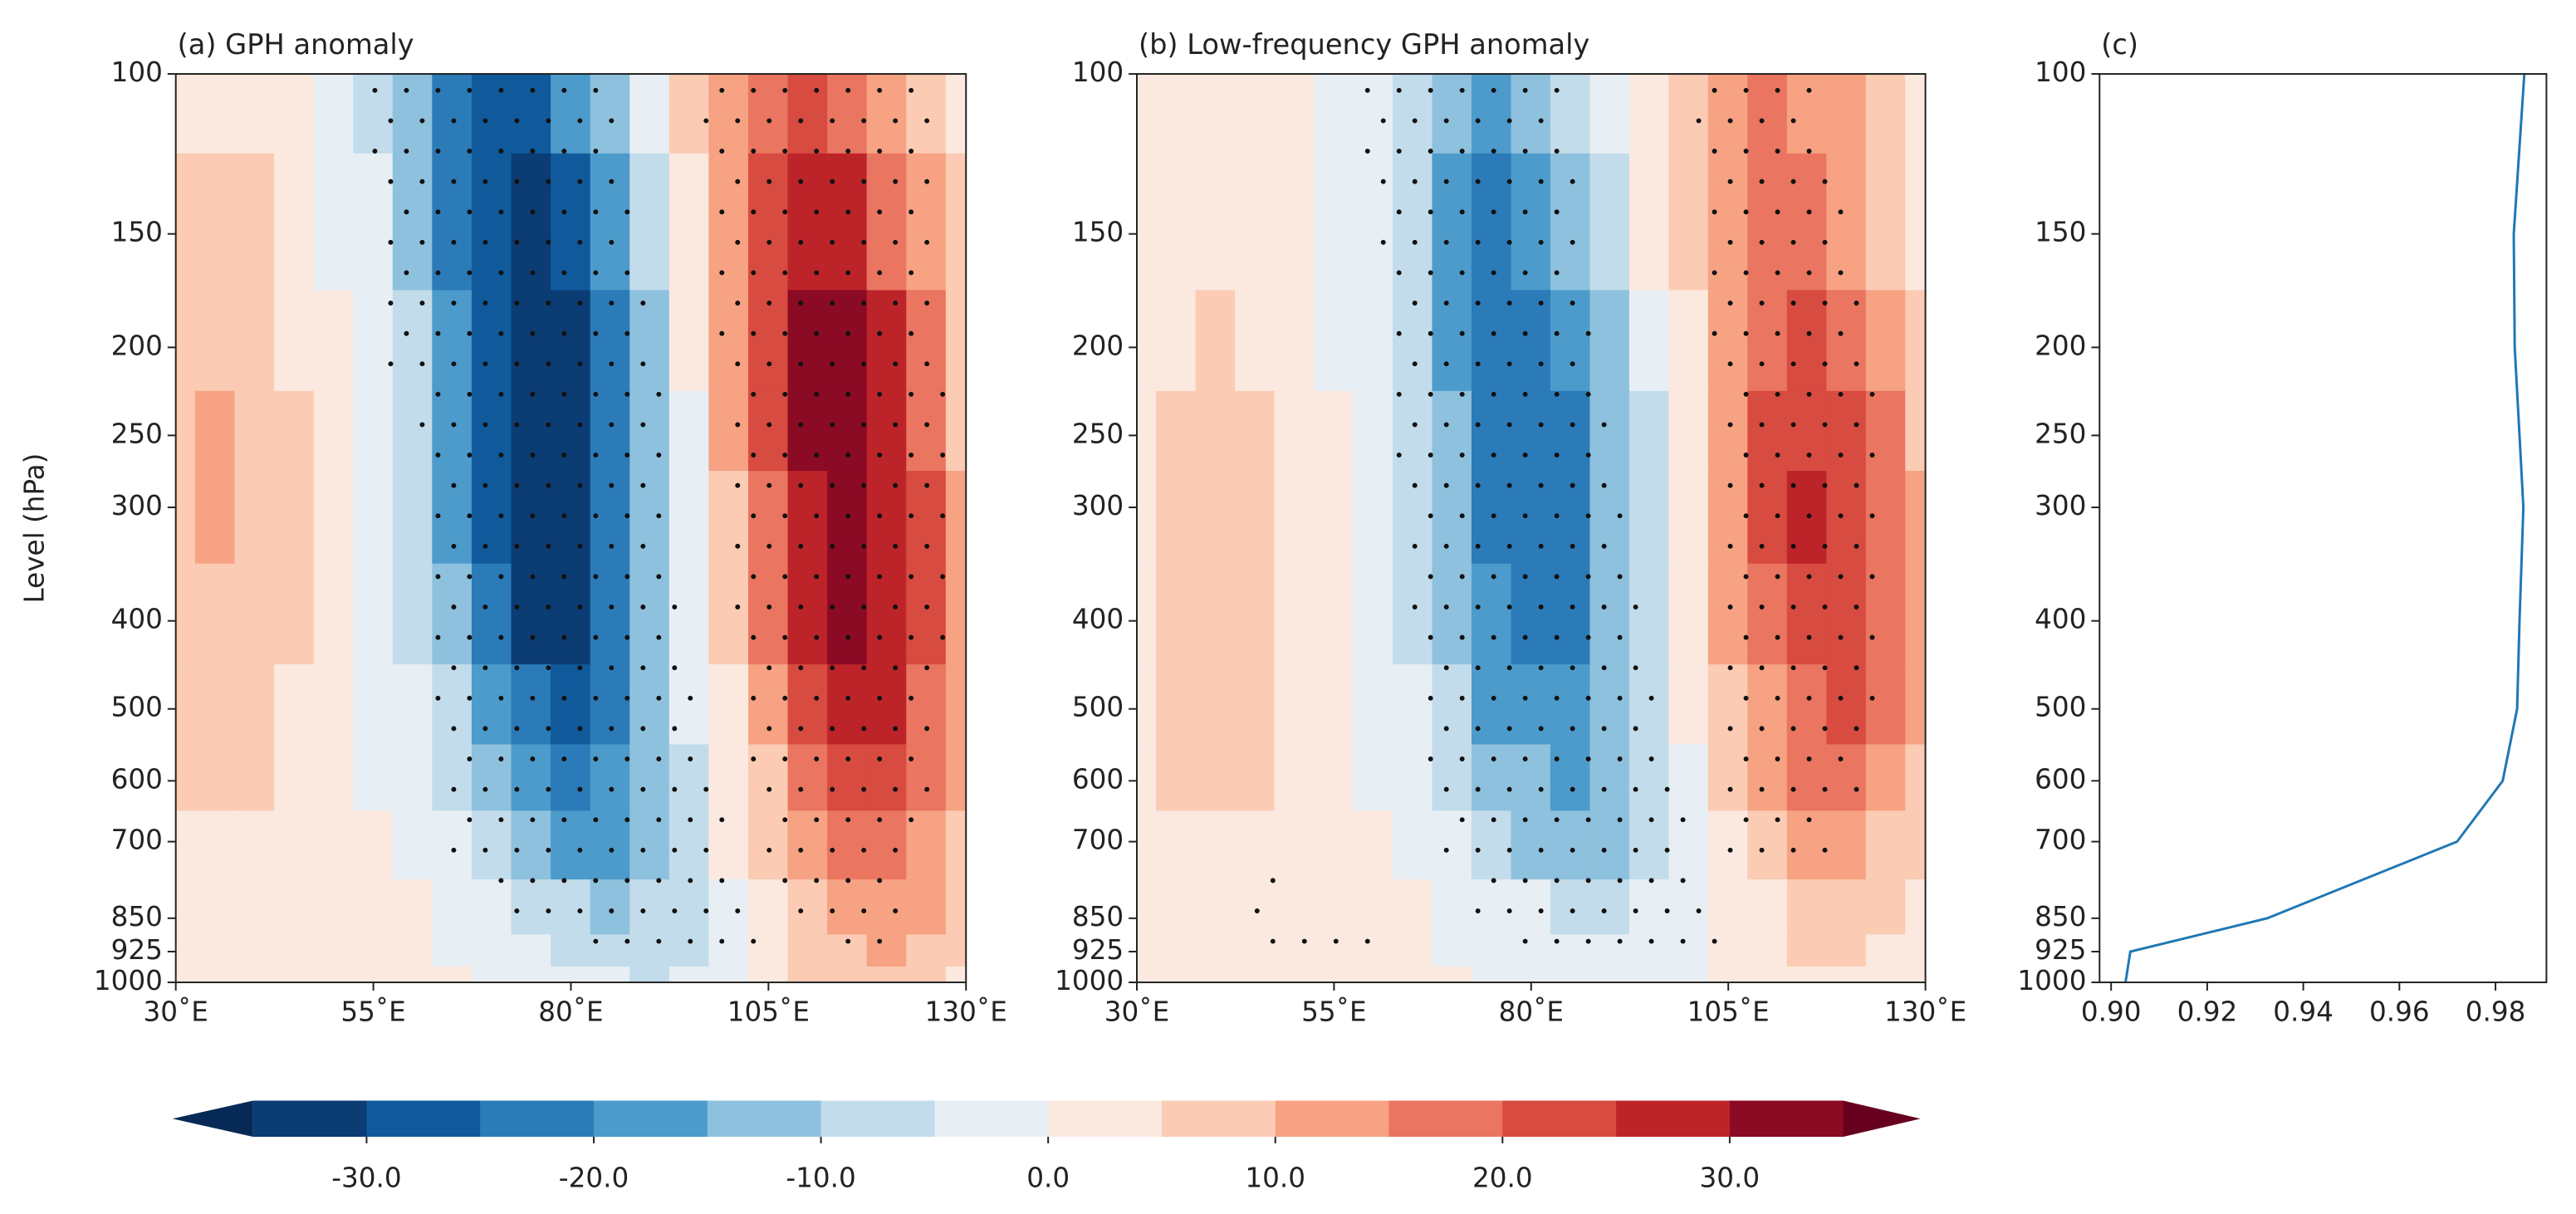 Image resolution: width=2576 pixels, height=1214 pixels. What do you see at coordinates (1098, 840) in the screenshot?
I see `y-tick-label: 700` at bounding box center [1098, 840].